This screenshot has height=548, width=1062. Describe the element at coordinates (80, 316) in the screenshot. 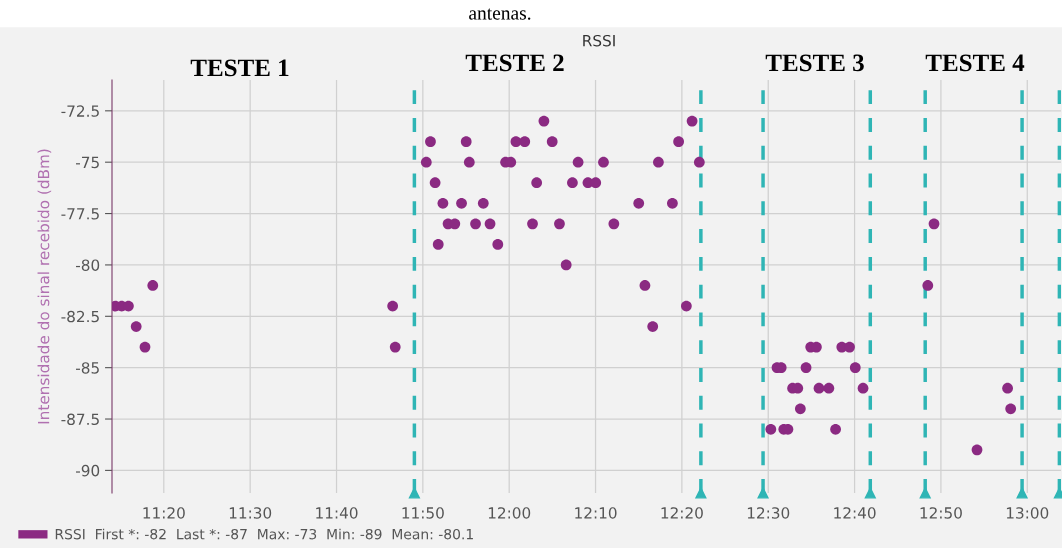

I see `y-tick-label: -82.5` at that location.